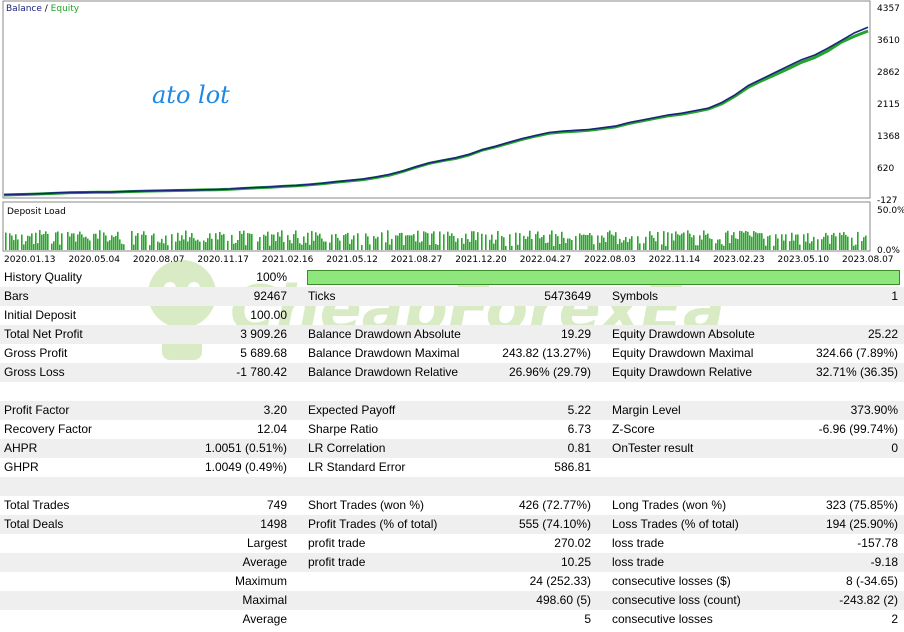 The height and width of the screenshot is (632, 904). Describe the element at coordinates (885, 169) in the screenshot. I see `y-tick-label: 620` at that location.